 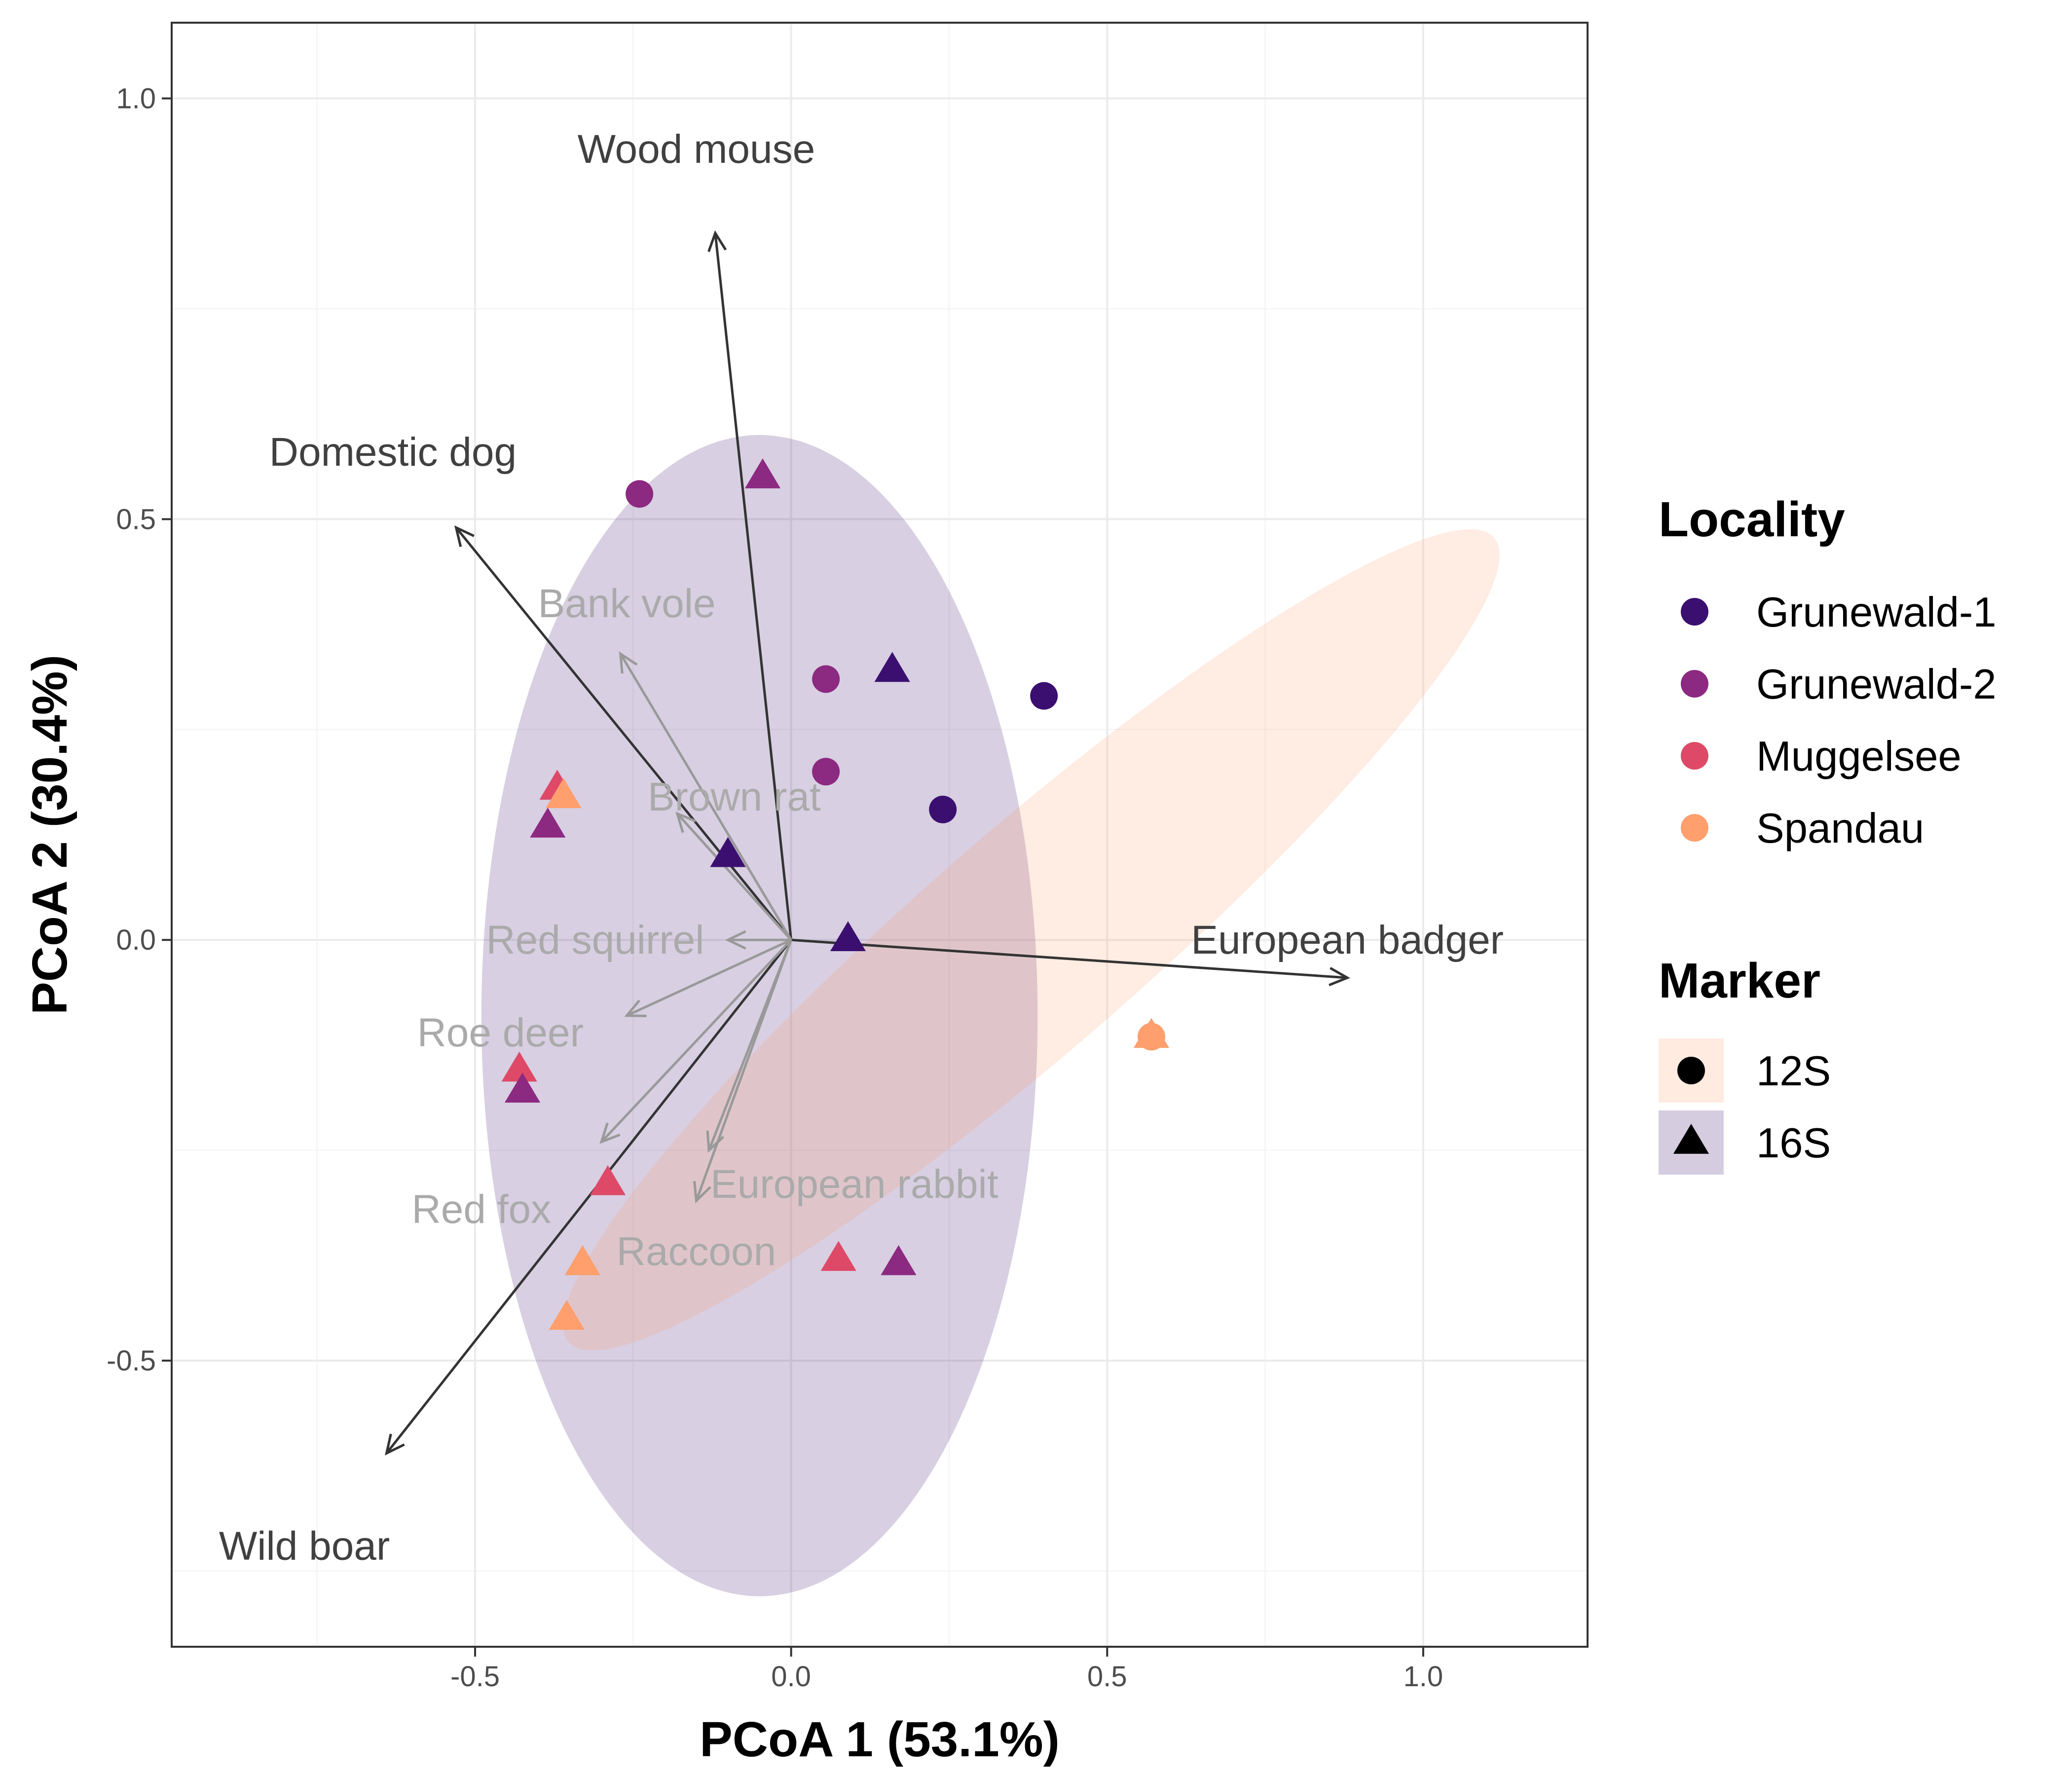 What do you see at coordinates (880, 1740) in the screenshot?
I see `x-axis-title: PCoA 1 (53.1%)` at bounding box center [880, 1740].